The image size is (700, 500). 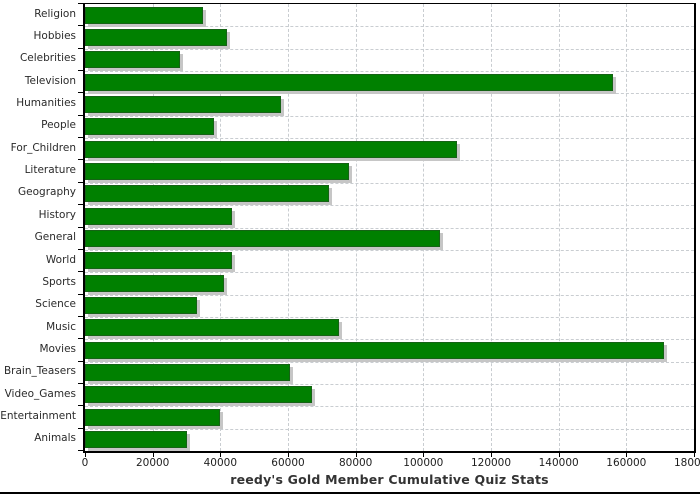 I want to click on y-axis-label: Religion, so click(x=55, y=13).